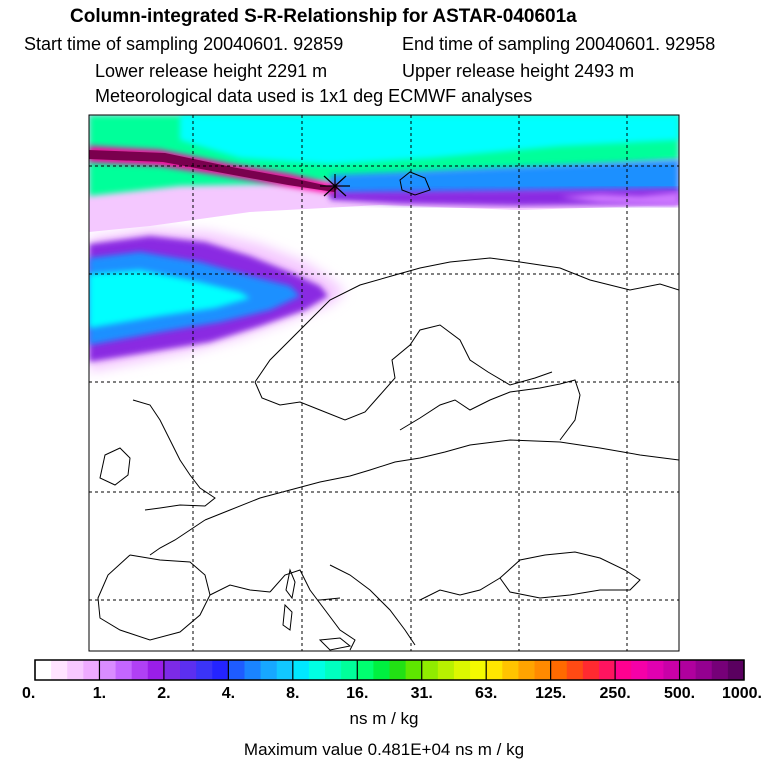 This screenshot has width=768, height=768. What do you see at coordinates (154, 597) in the screenshot?
I see `coast-iberia` at bounding box center [154, 597].